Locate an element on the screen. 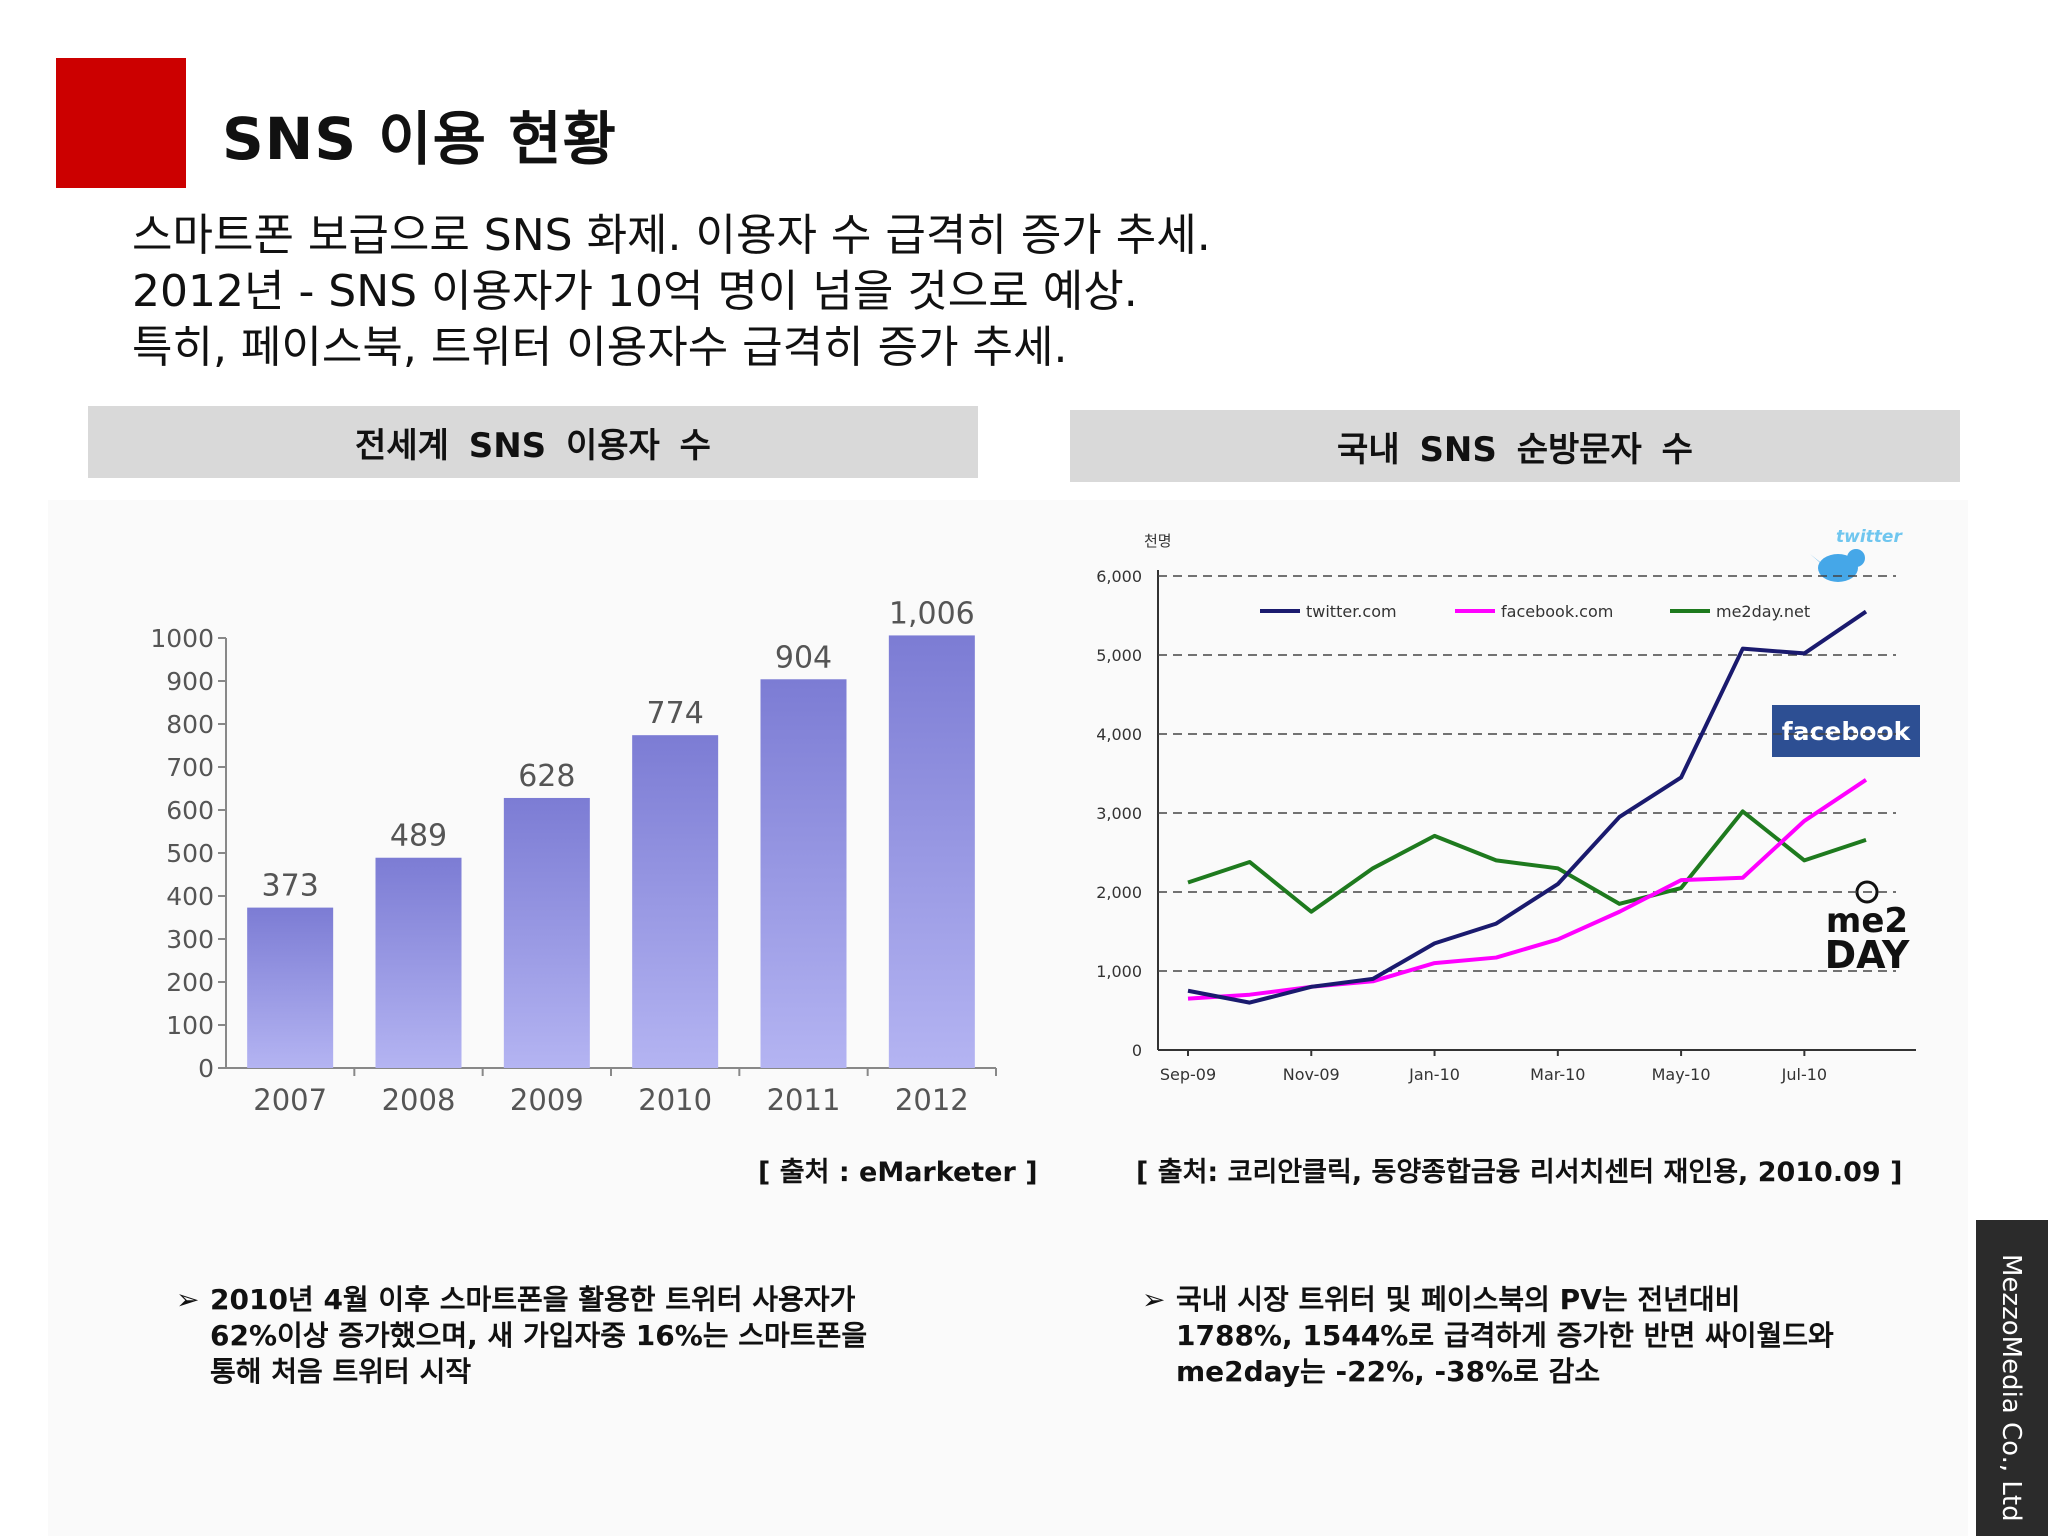 The height and width of the screenshot is (1536, 2048). bar-y-tick-label: 800 is located at coordinates (190, 724).